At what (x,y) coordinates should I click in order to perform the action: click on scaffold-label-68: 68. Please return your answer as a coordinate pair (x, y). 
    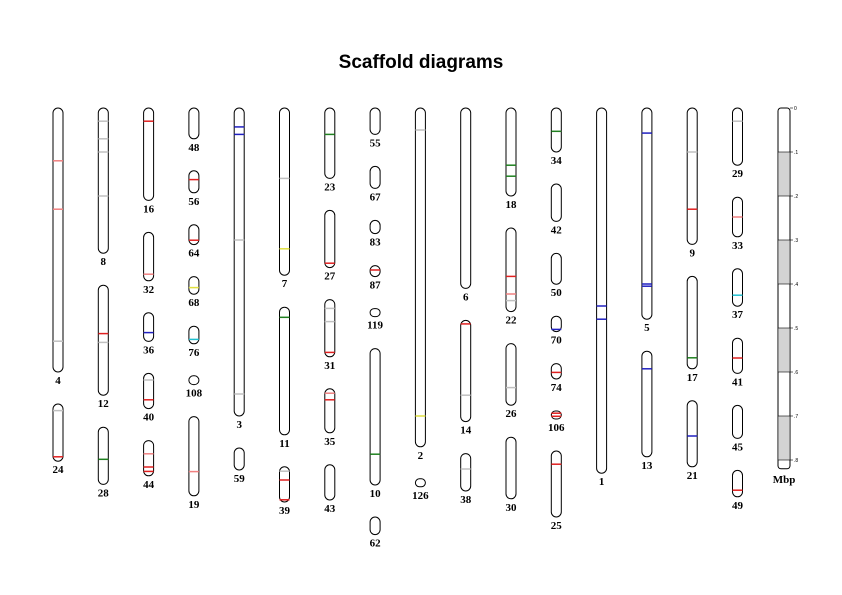
    Looking at the image, I should click on (194, 303).